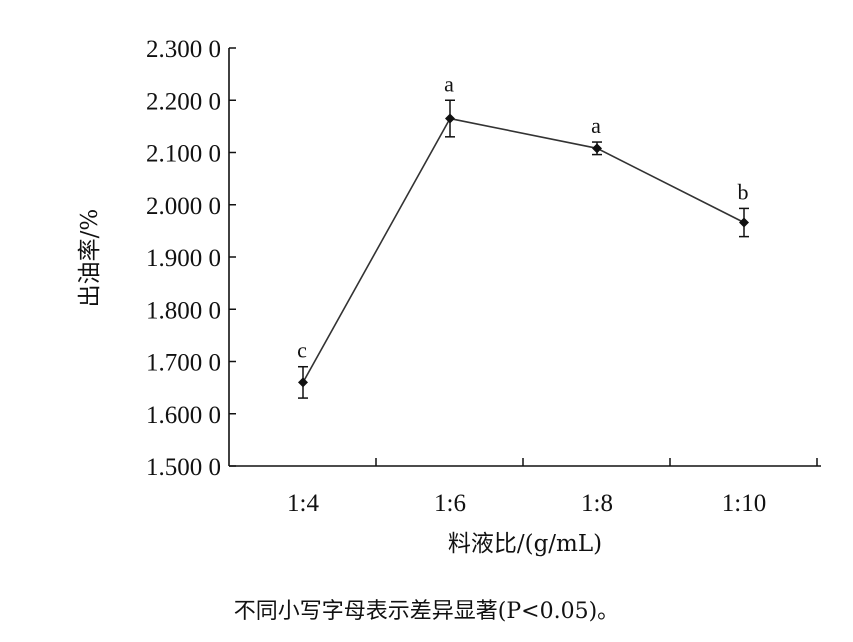  What do you see at coordinates (183, 363) in the screenshot?
I see `y-tick-label: 1.700 0` at bounding box center [183, 363].